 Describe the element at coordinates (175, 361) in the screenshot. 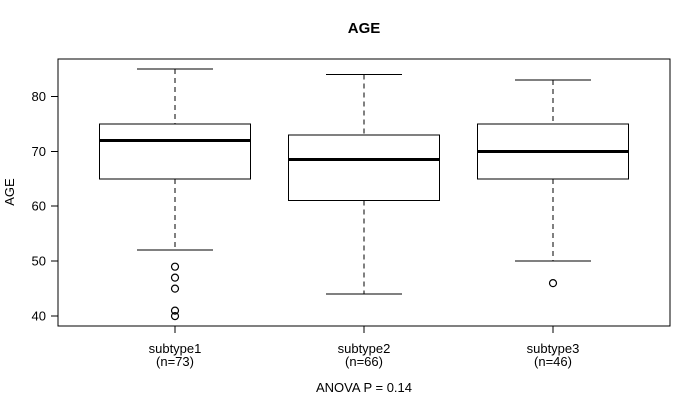

I see `x-tick-sublabel: (n=73)` at that location.